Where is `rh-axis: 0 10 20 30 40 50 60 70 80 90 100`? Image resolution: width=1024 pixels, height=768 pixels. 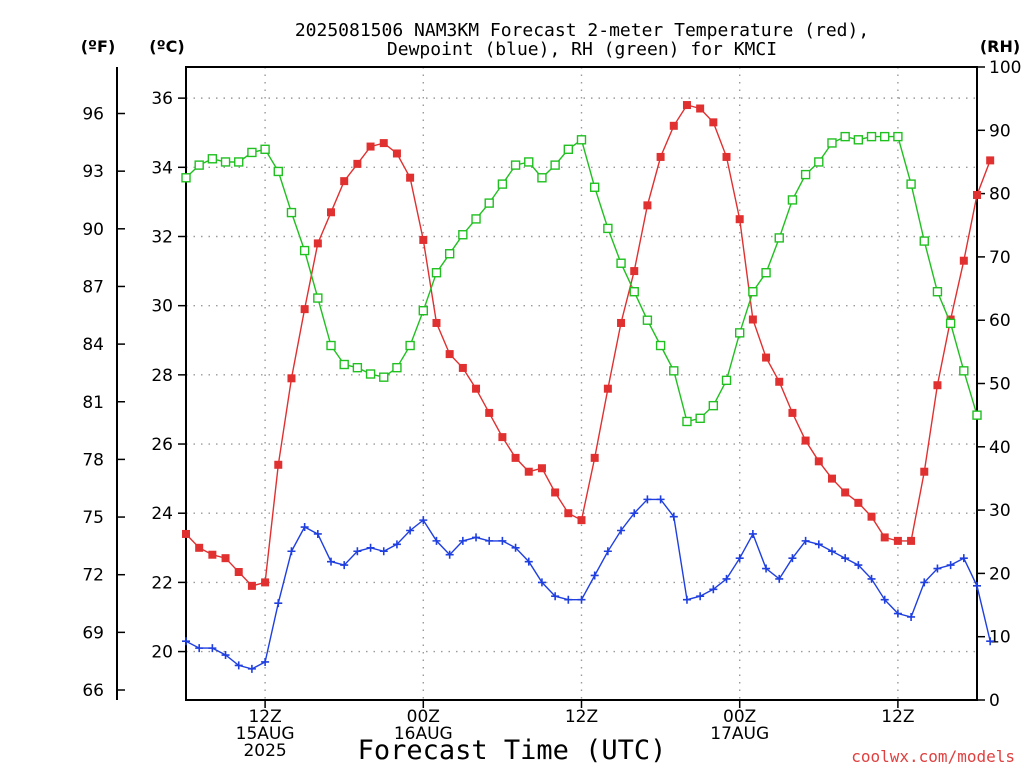 rh-axis: 0 10 20 30 40 50 60 70 80 90 100 is located at coordinates (999, 384).